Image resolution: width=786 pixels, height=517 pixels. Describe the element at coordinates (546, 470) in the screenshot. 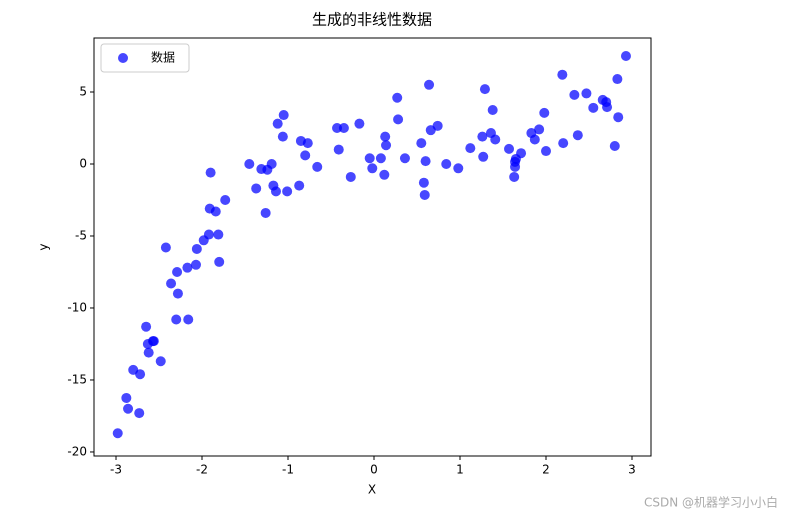

I see `x-tick-label: 2` at that location.